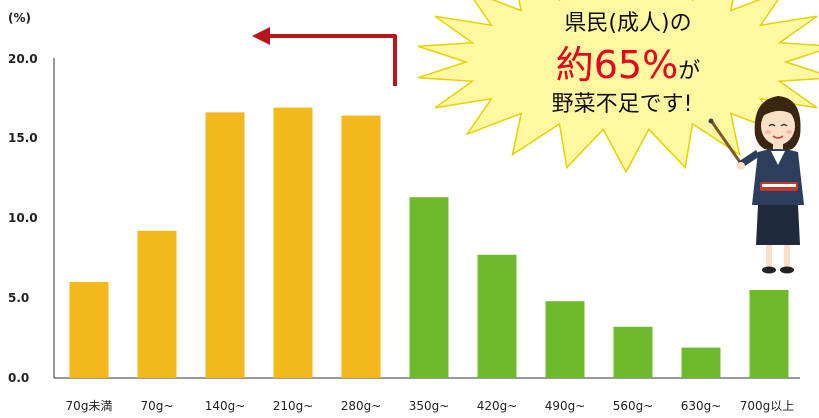  What do you see at coordinates (565, 406) in the screenshot?
I see `x-tick-label: 490g~` at bounding box center [565, 406].